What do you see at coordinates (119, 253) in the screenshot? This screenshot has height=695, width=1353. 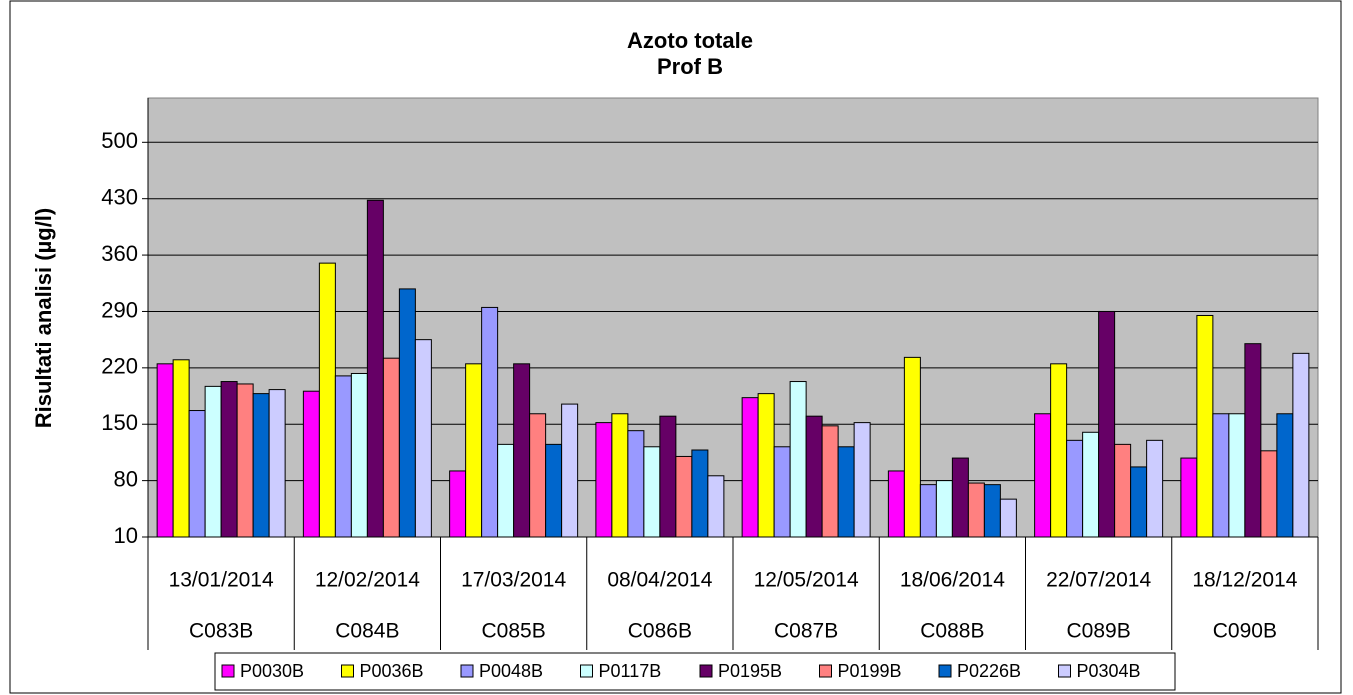 I see `y-tick-label: 360` at bounding box center [119, 253].